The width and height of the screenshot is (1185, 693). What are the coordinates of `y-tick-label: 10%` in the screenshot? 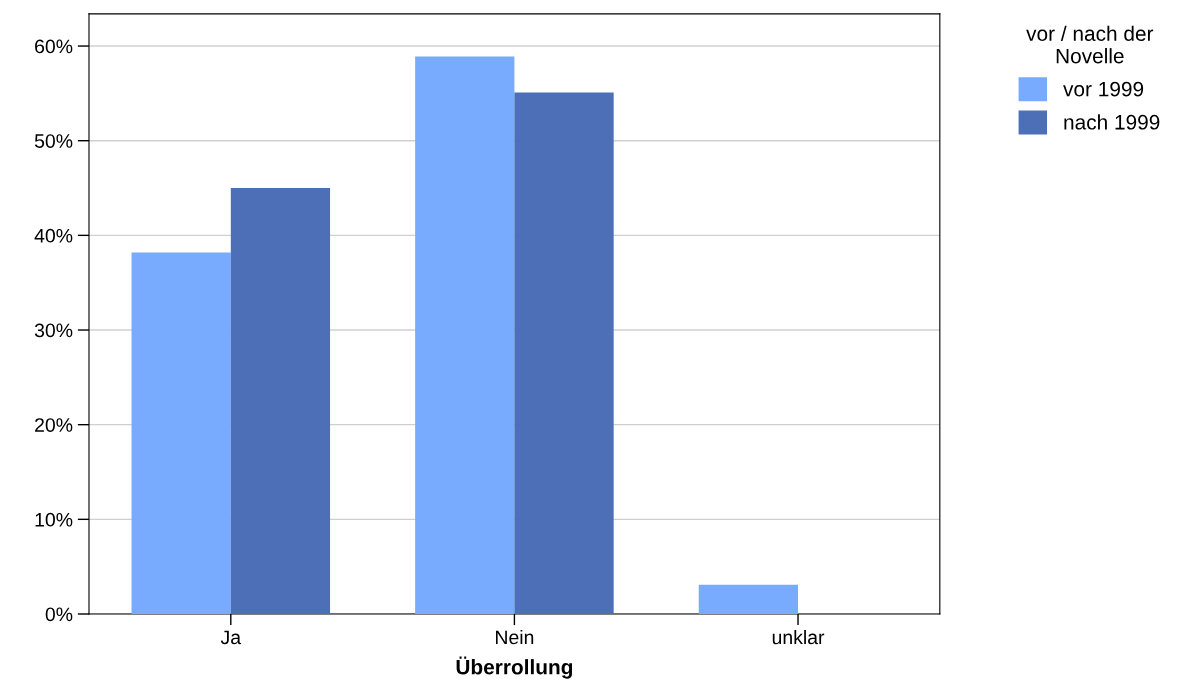 It's located at (54, 519).